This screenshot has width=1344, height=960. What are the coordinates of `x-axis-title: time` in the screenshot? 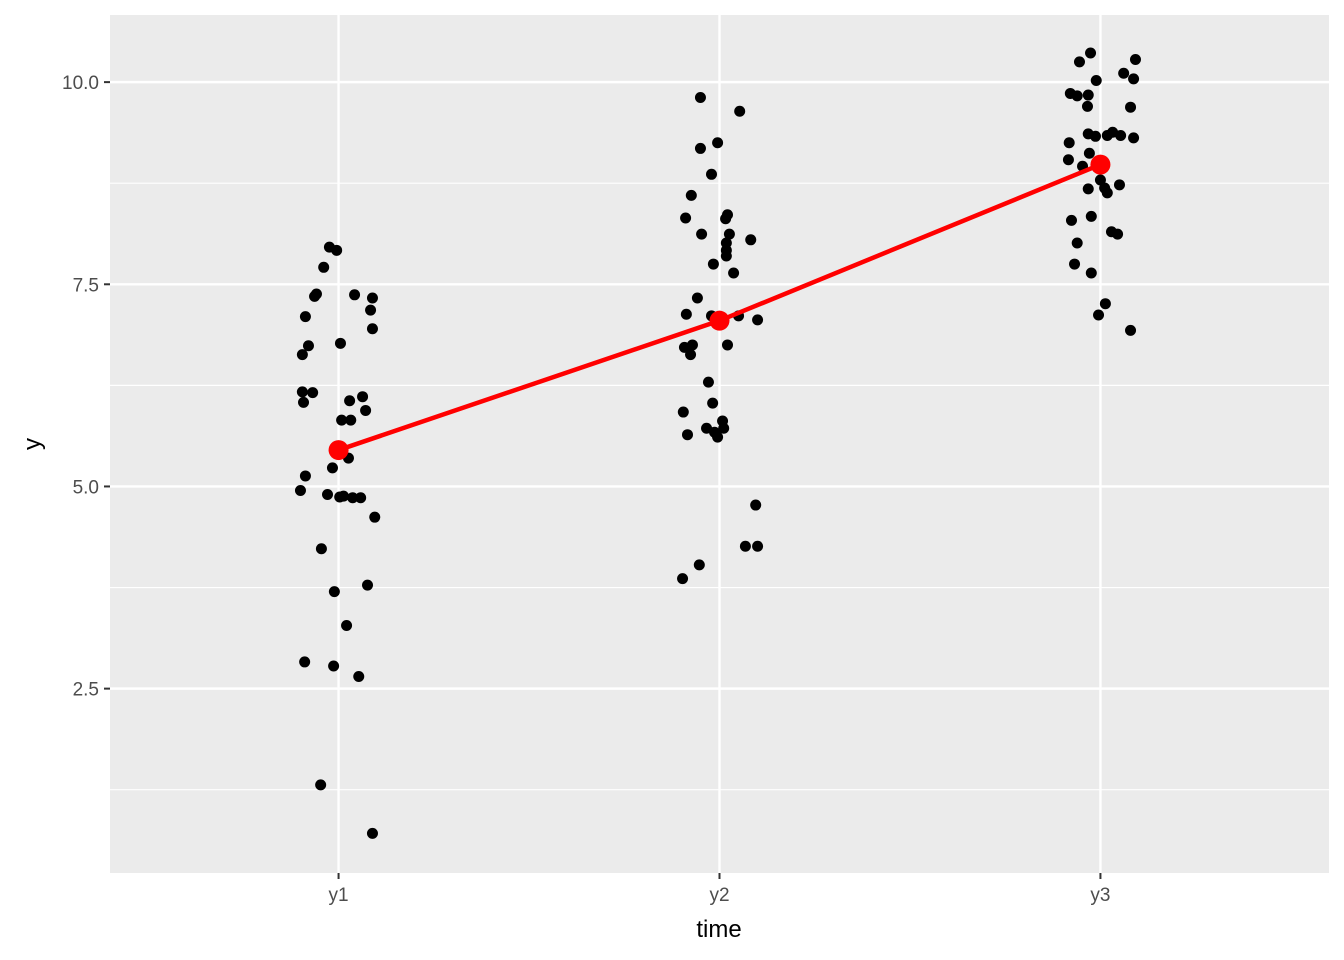 It's located at (718, 929).